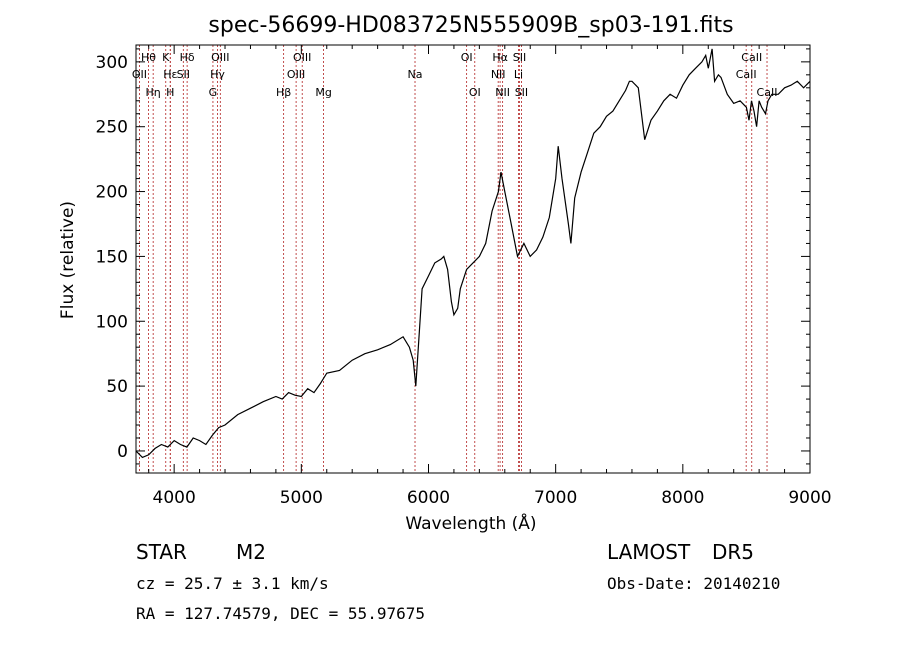  What do you see at coordinates (301, 498) in the screenshot?
I see `x-tick-label: 5000` at bounding box center [301, 498].